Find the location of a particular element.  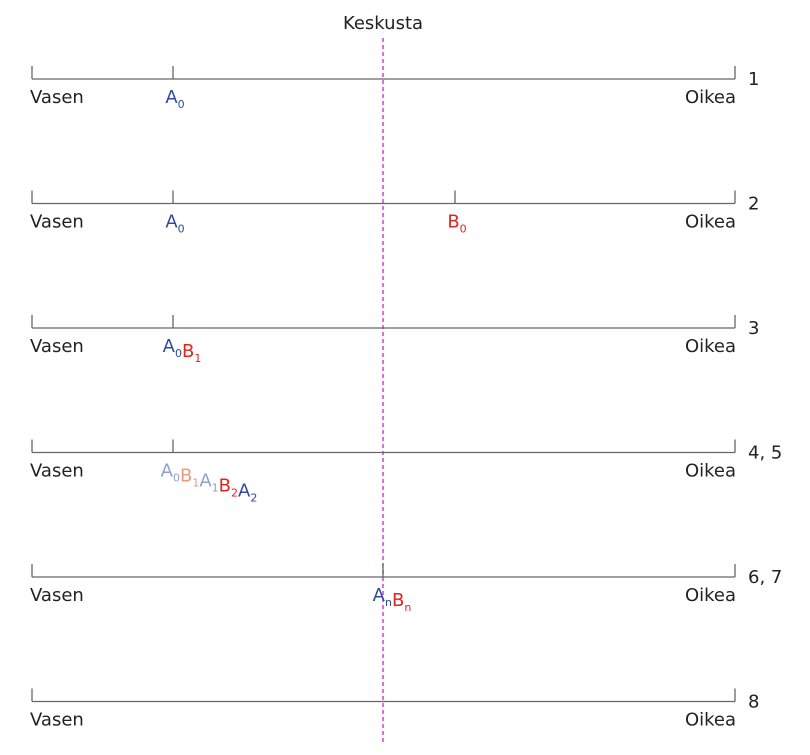

step-number: 4, 5 is located at coordinates (765, 453).